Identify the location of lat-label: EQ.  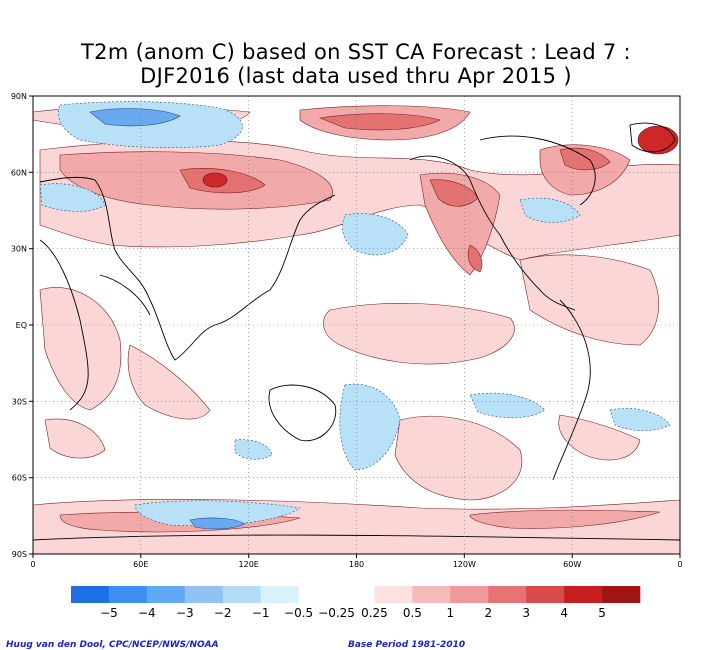
(21, 325).